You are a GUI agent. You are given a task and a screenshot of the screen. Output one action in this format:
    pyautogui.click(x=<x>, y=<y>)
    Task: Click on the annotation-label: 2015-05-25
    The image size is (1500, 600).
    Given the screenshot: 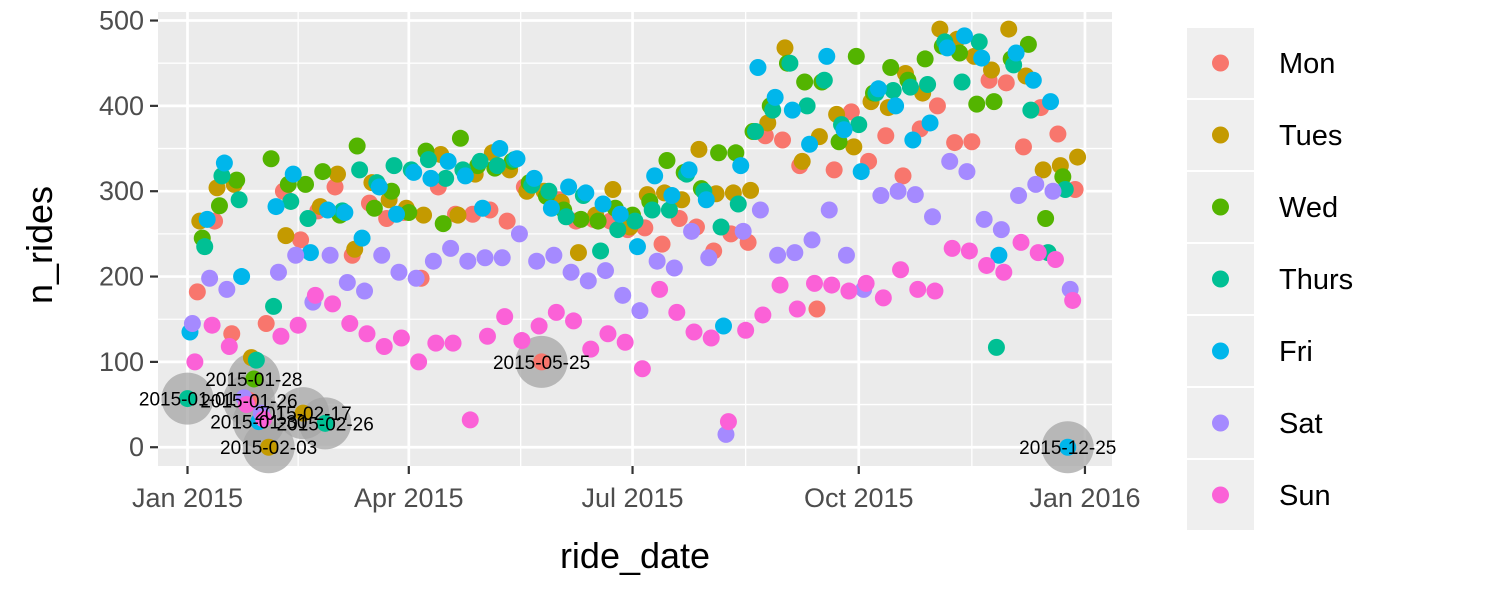 What is the action you would take?
    pyautogui.click(x=541, y=363)
    